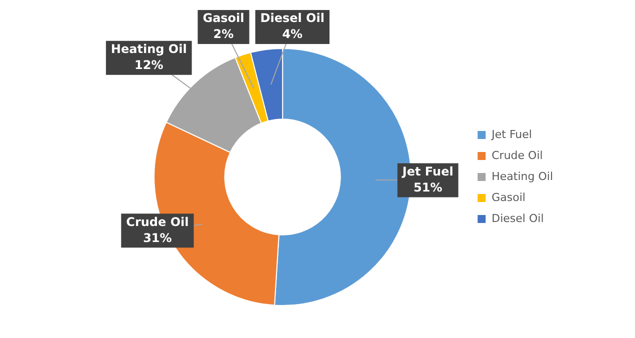 The height and width of the screenshot is (338, 635). What do you see at coordinates (511, 134) in the screenshot?
I see `legend-label: Jet Fuel` at bounding box center [511, 134].